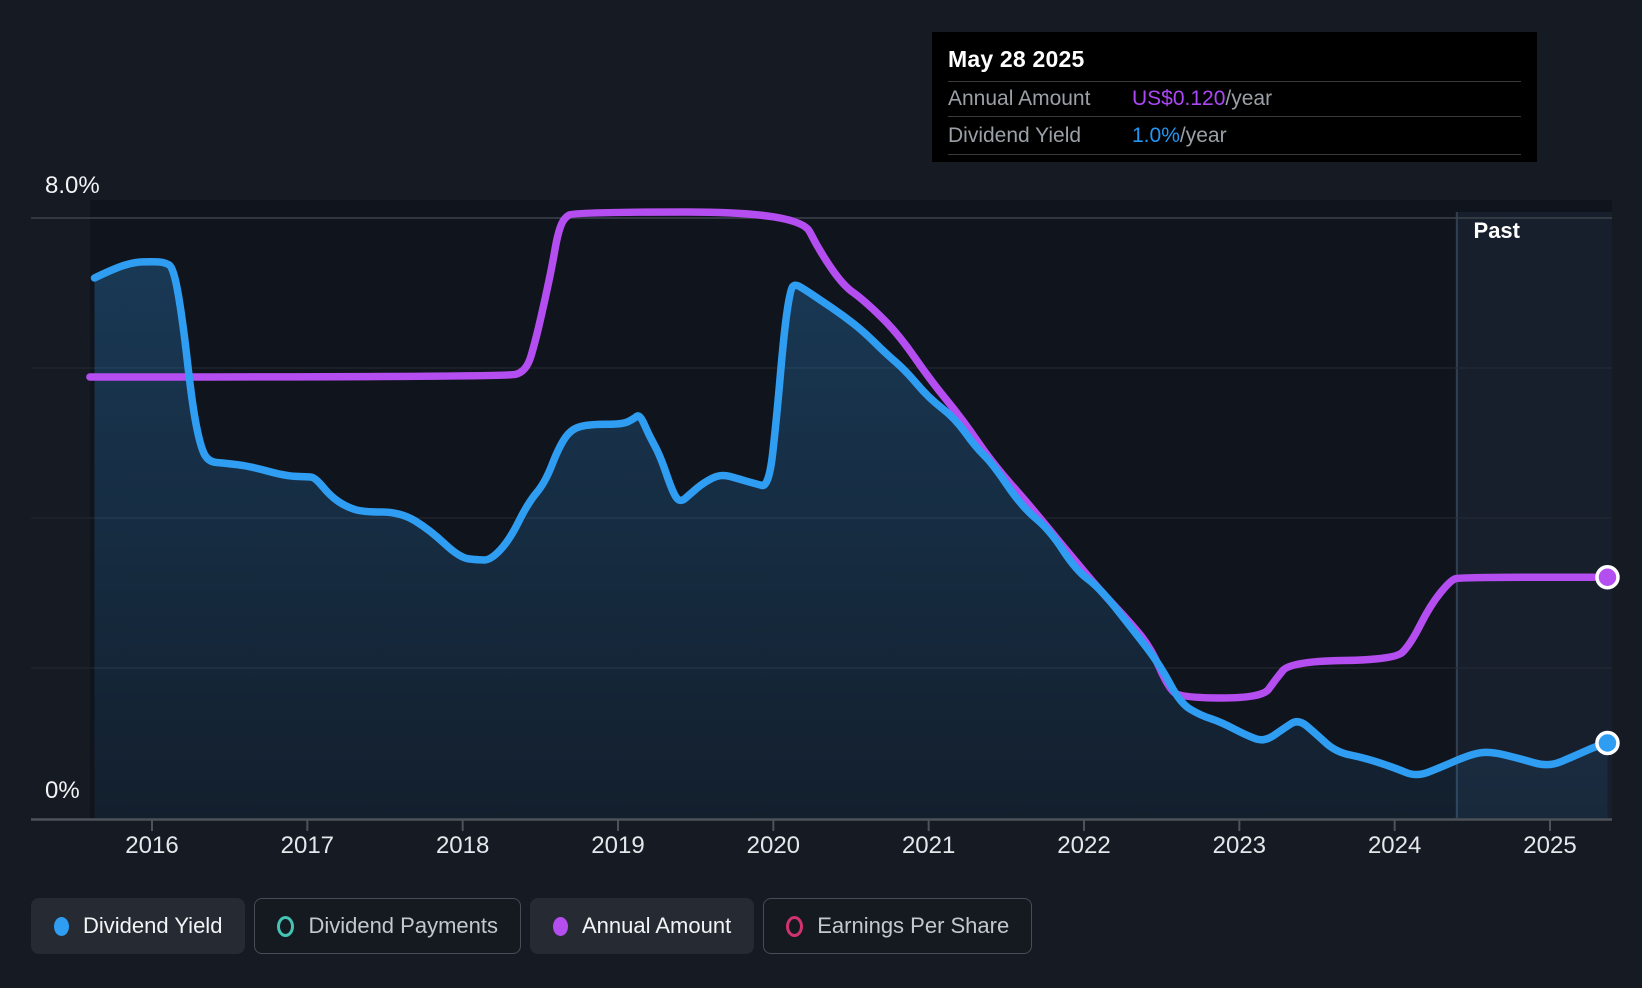  What do you see at coordinates (1607, 577) in the screenshot?
I see `annual-amount-end-marker` at bounding box center [1607, 577].